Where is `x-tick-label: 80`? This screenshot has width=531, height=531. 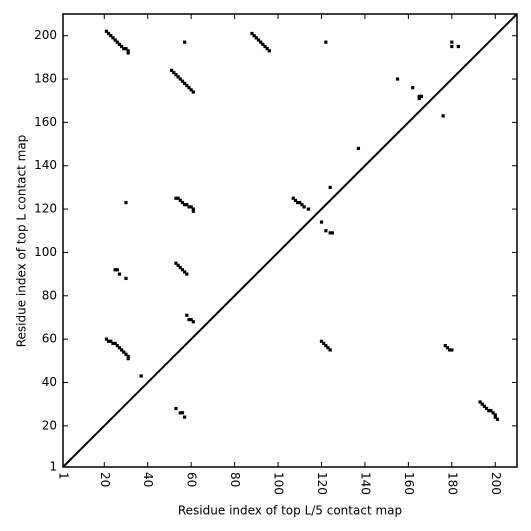 x-tick-label: 80 is located at coordinates (235, 479).